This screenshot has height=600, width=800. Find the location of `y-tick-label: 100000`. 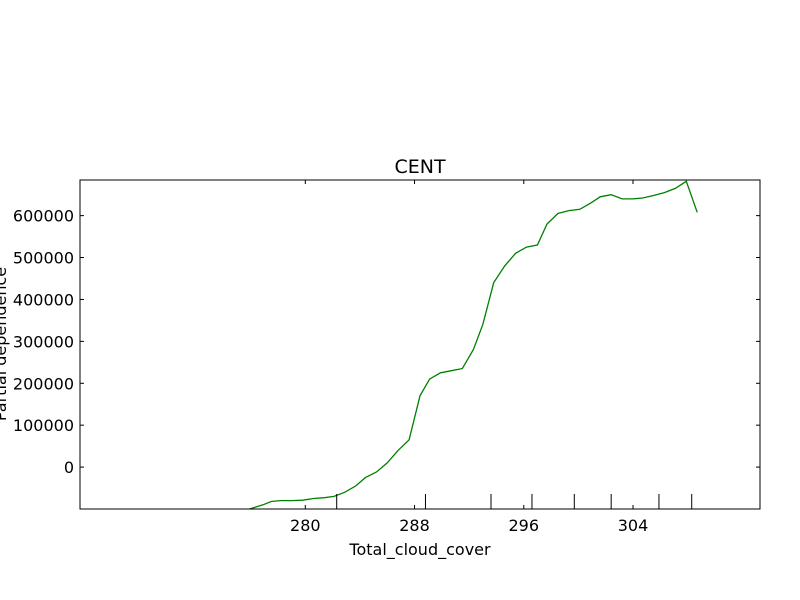

y-tick-label: 100000 is located at coordinates (43, 425).